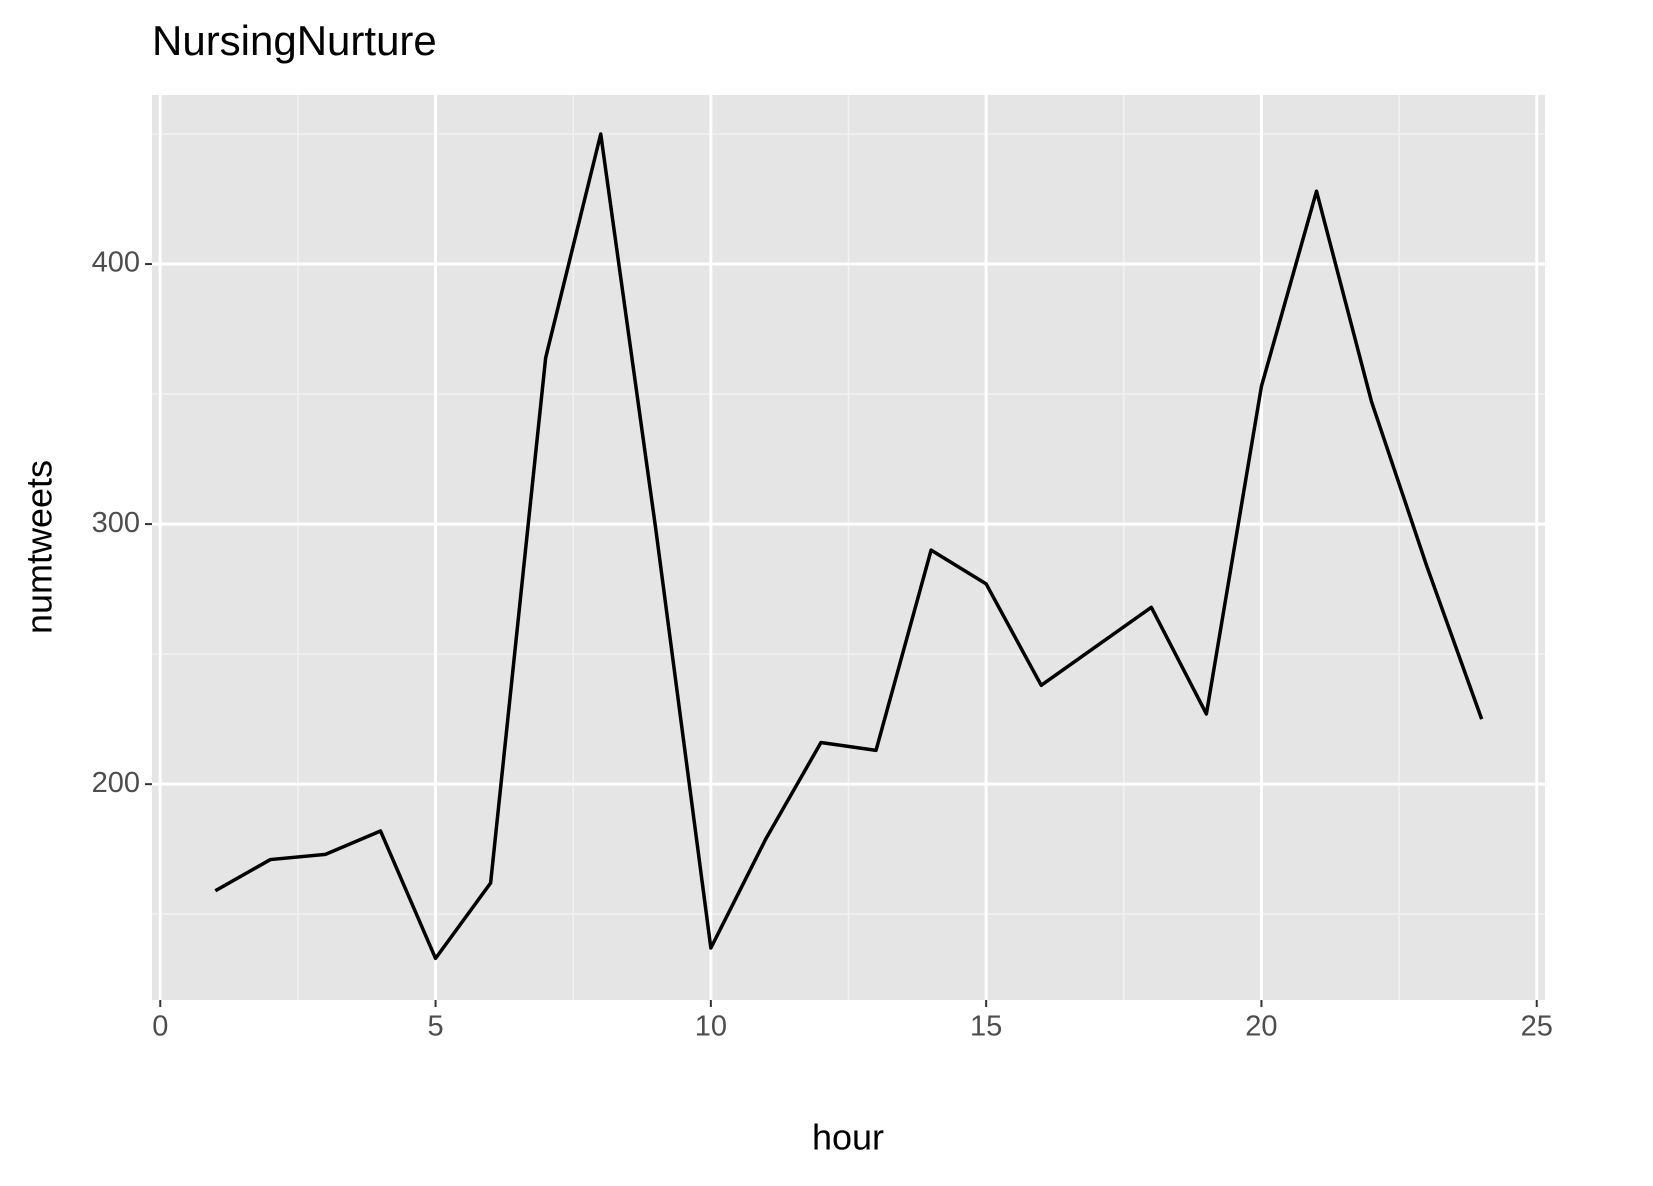  Describe the element at coordinates (160, 1027) in the screenshot. I see `x-tick-label: 0` at that location.